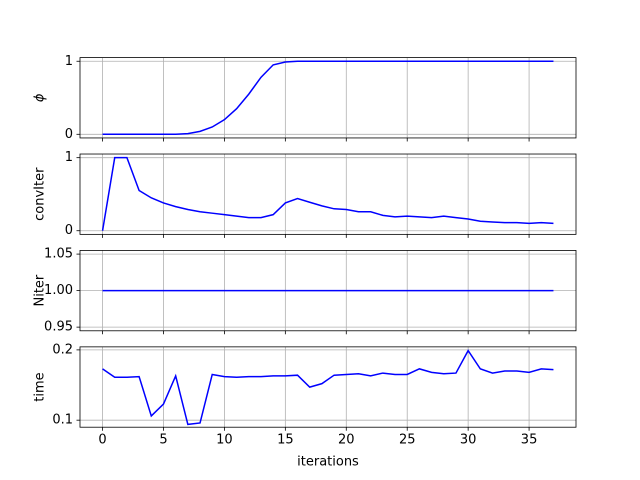  What do you see at coordinates (62, 420) in the screenshot?
I see `y-tick-label: 0.1` at bounding box center [62, 420].